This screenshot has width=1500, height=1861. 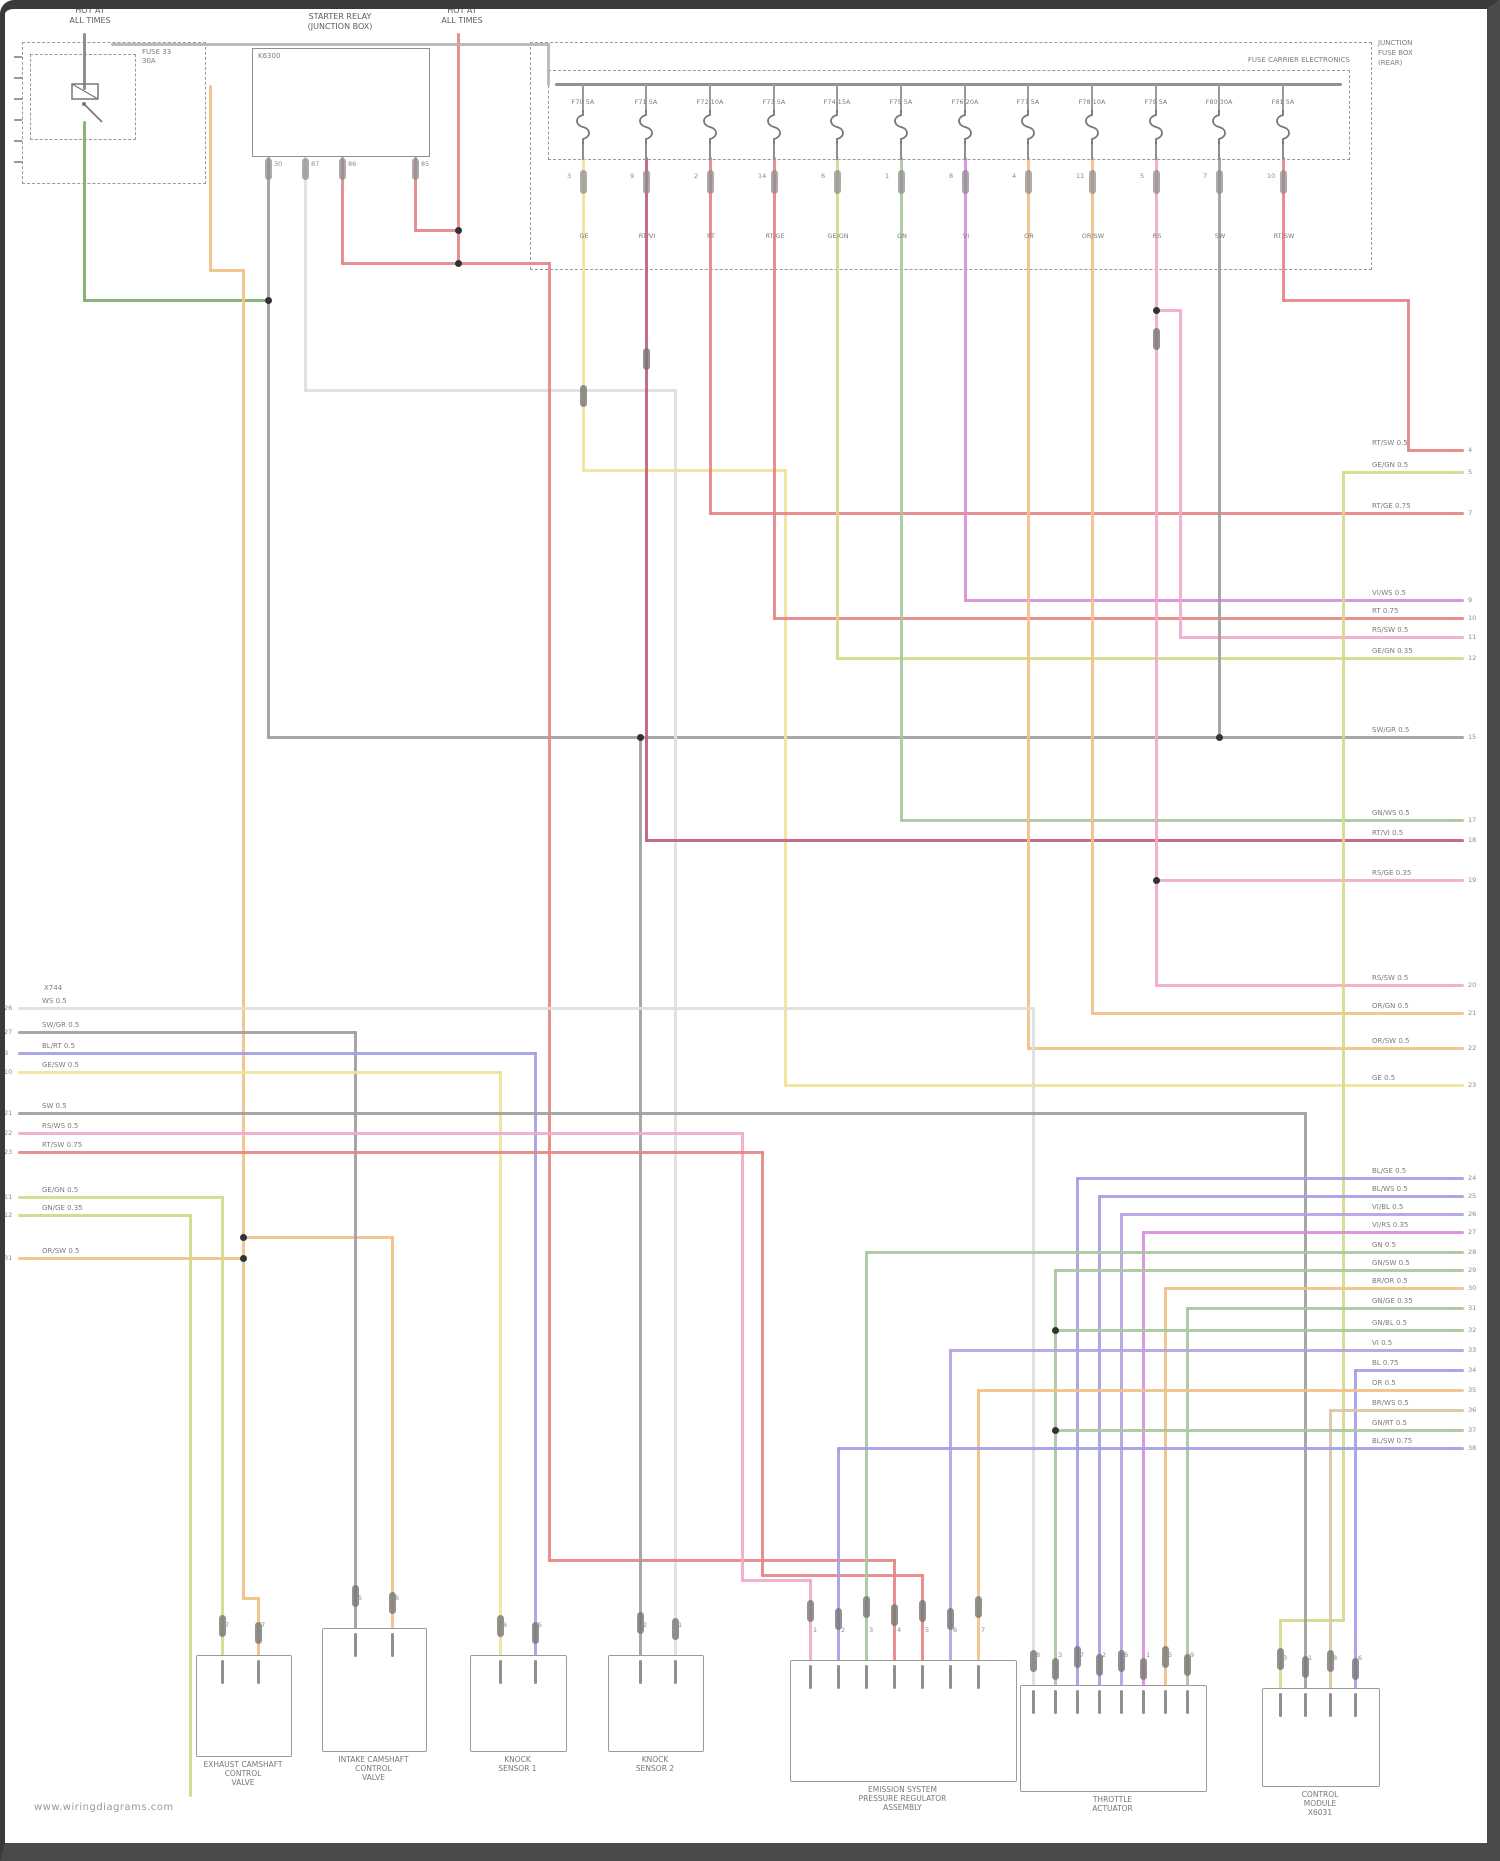 I want to click on connector-caption: THROTTLE ACTUATOR, so click(x=1112, y=1804).